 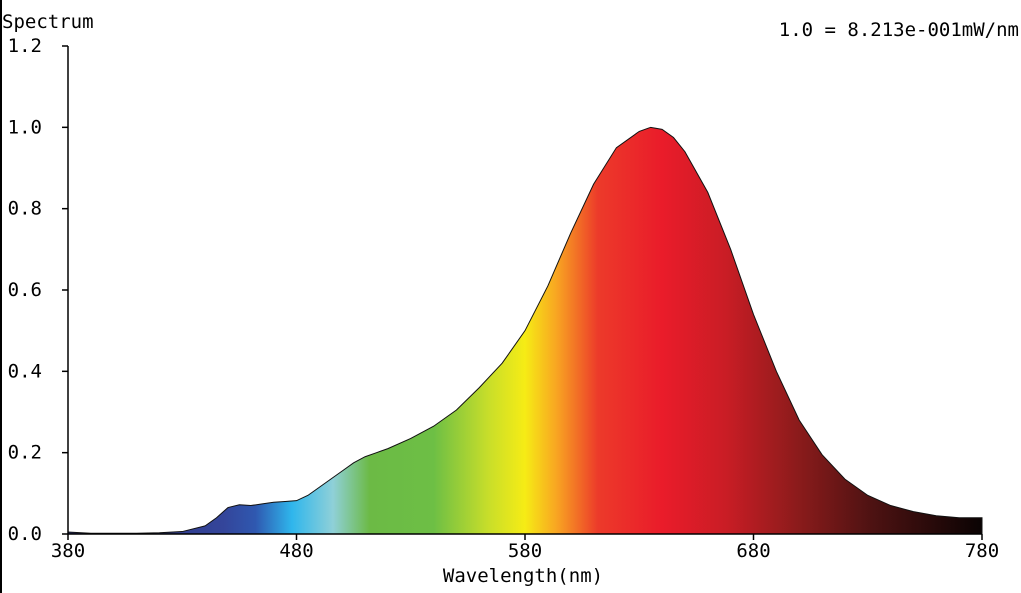 What do you see at coordinates (523, 576) in the screenshot?
I see `x-axis-label: Wavelength(nm)` at bounding box center [523, 576].